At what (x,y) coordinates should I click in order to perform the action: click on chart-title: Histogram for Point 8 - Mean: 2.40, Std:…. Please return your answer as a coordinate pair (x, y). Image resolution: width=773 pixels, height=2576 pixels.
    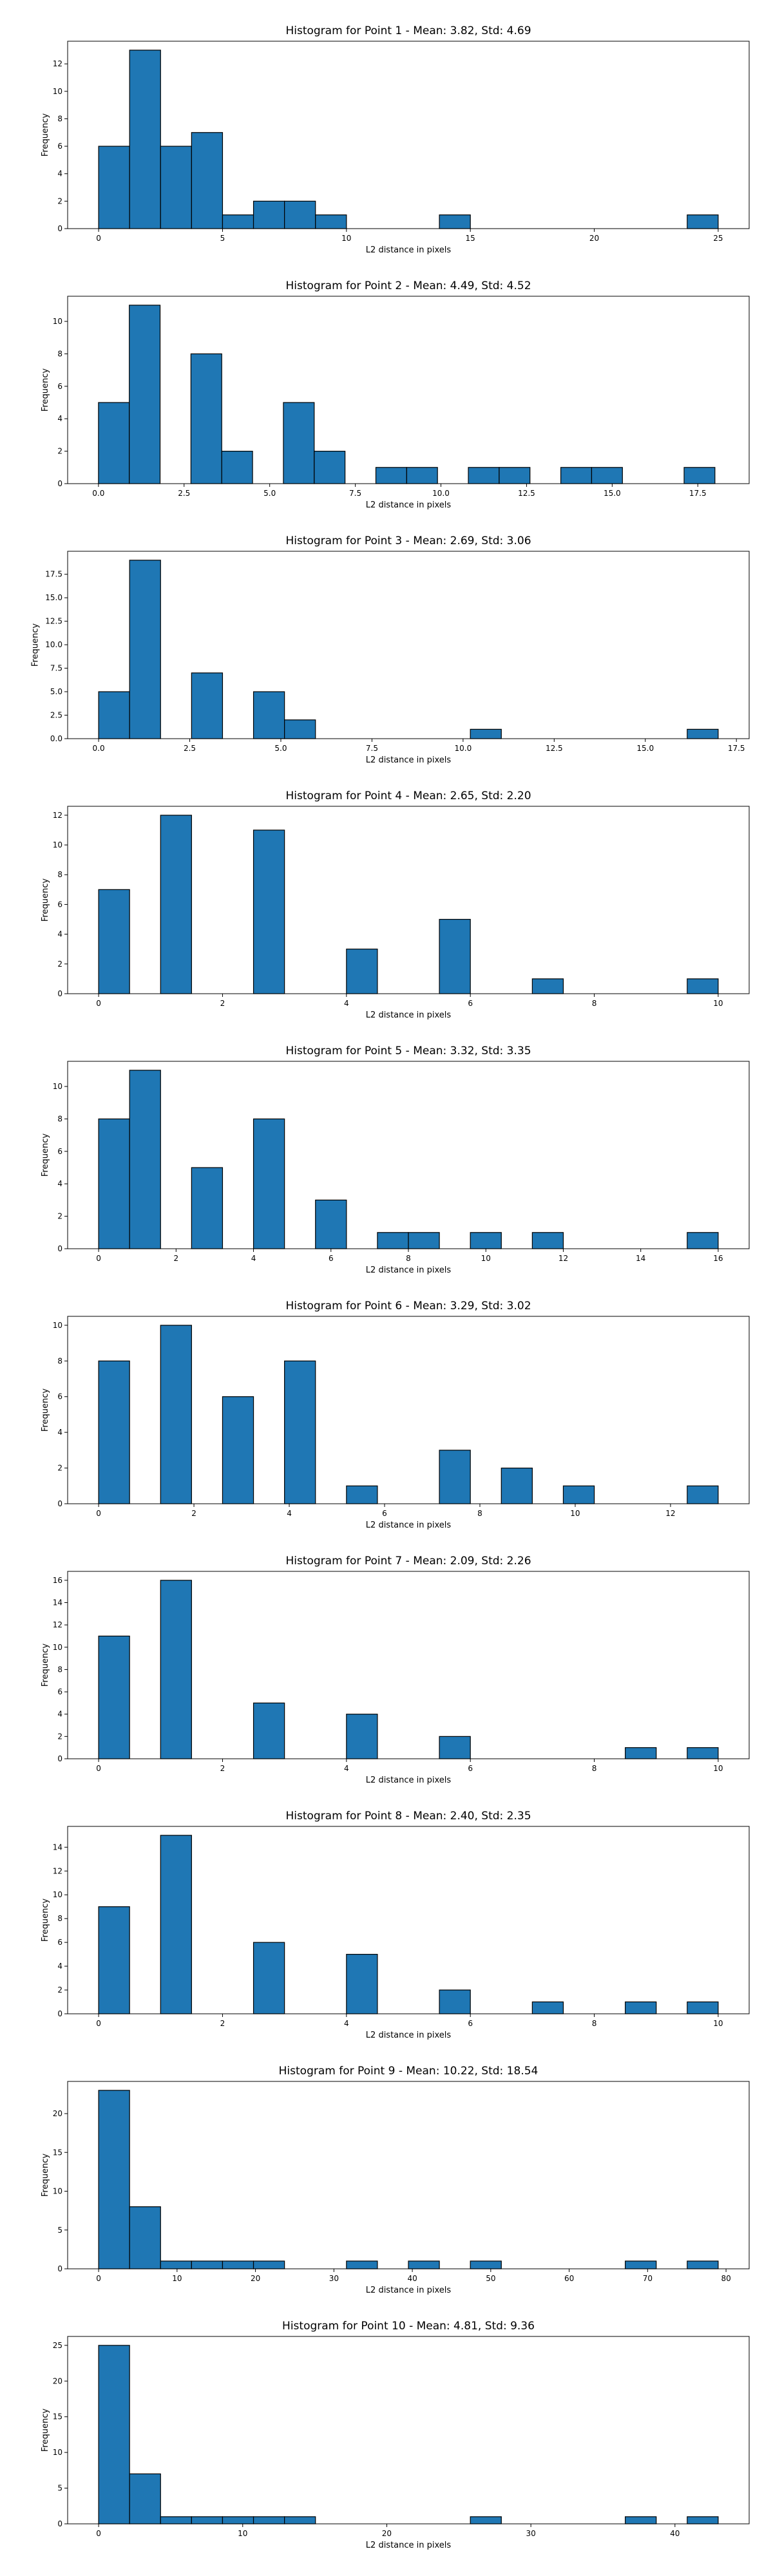
    Looking at the image, I should click on (408, 1816).